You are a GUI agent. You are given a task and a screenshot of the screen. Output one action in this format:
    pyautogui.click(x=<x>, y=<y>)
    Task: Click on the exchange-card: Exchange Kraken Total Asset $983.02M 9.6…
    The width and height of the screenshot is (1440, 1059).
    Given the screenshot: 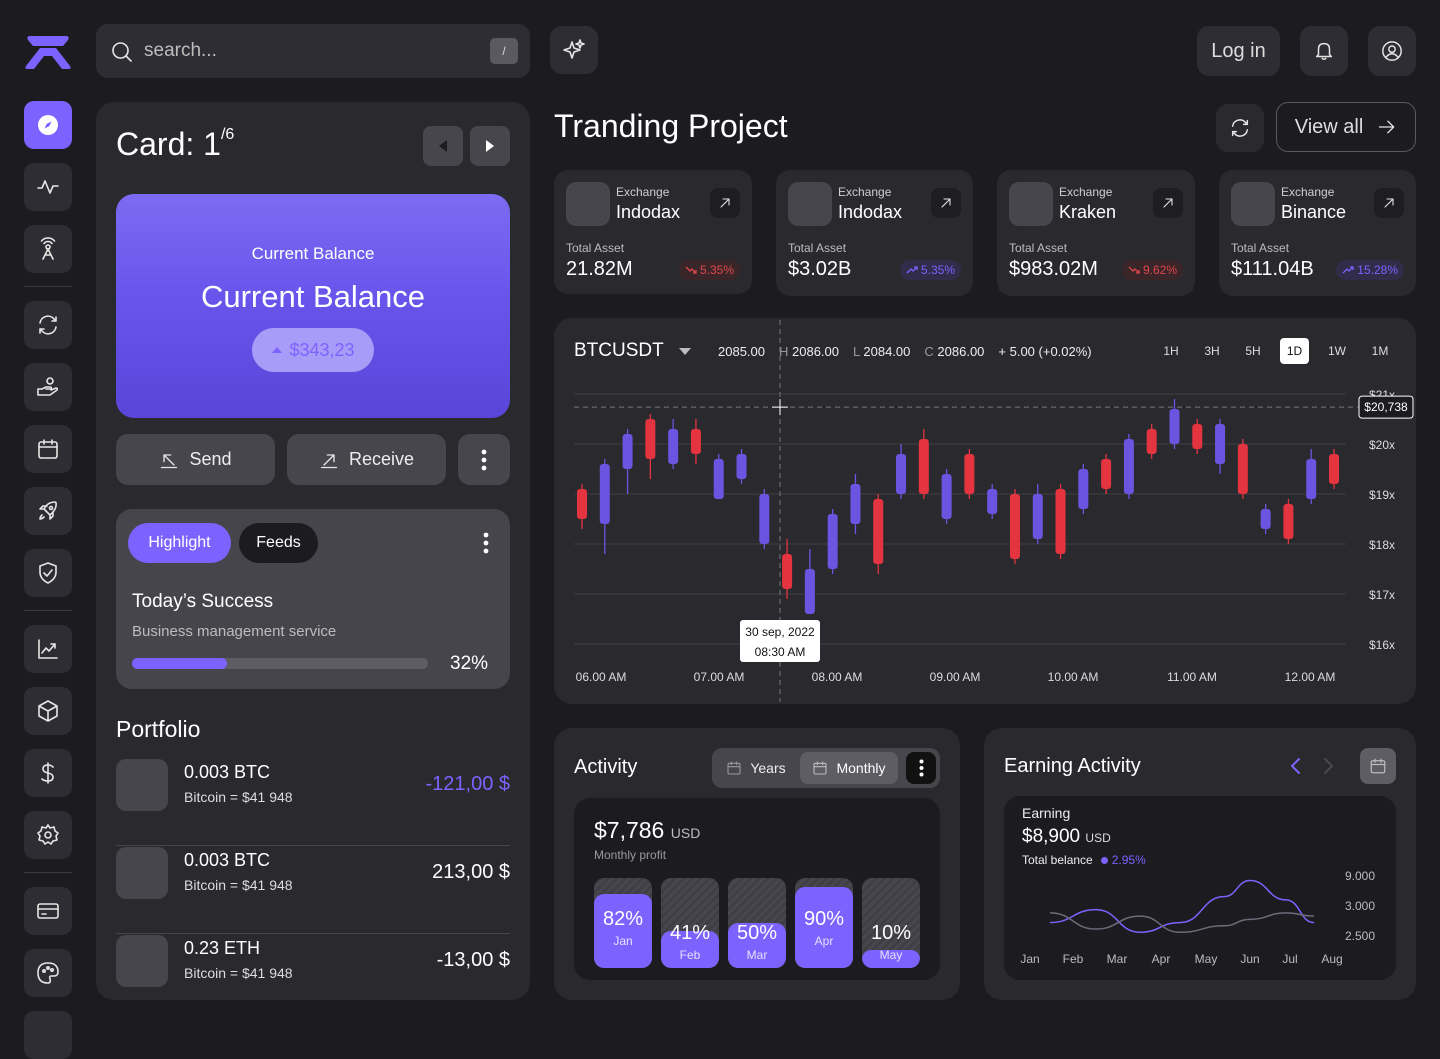 What is the action you would take?
    pyautogui.click(x=1096, y=233)
    